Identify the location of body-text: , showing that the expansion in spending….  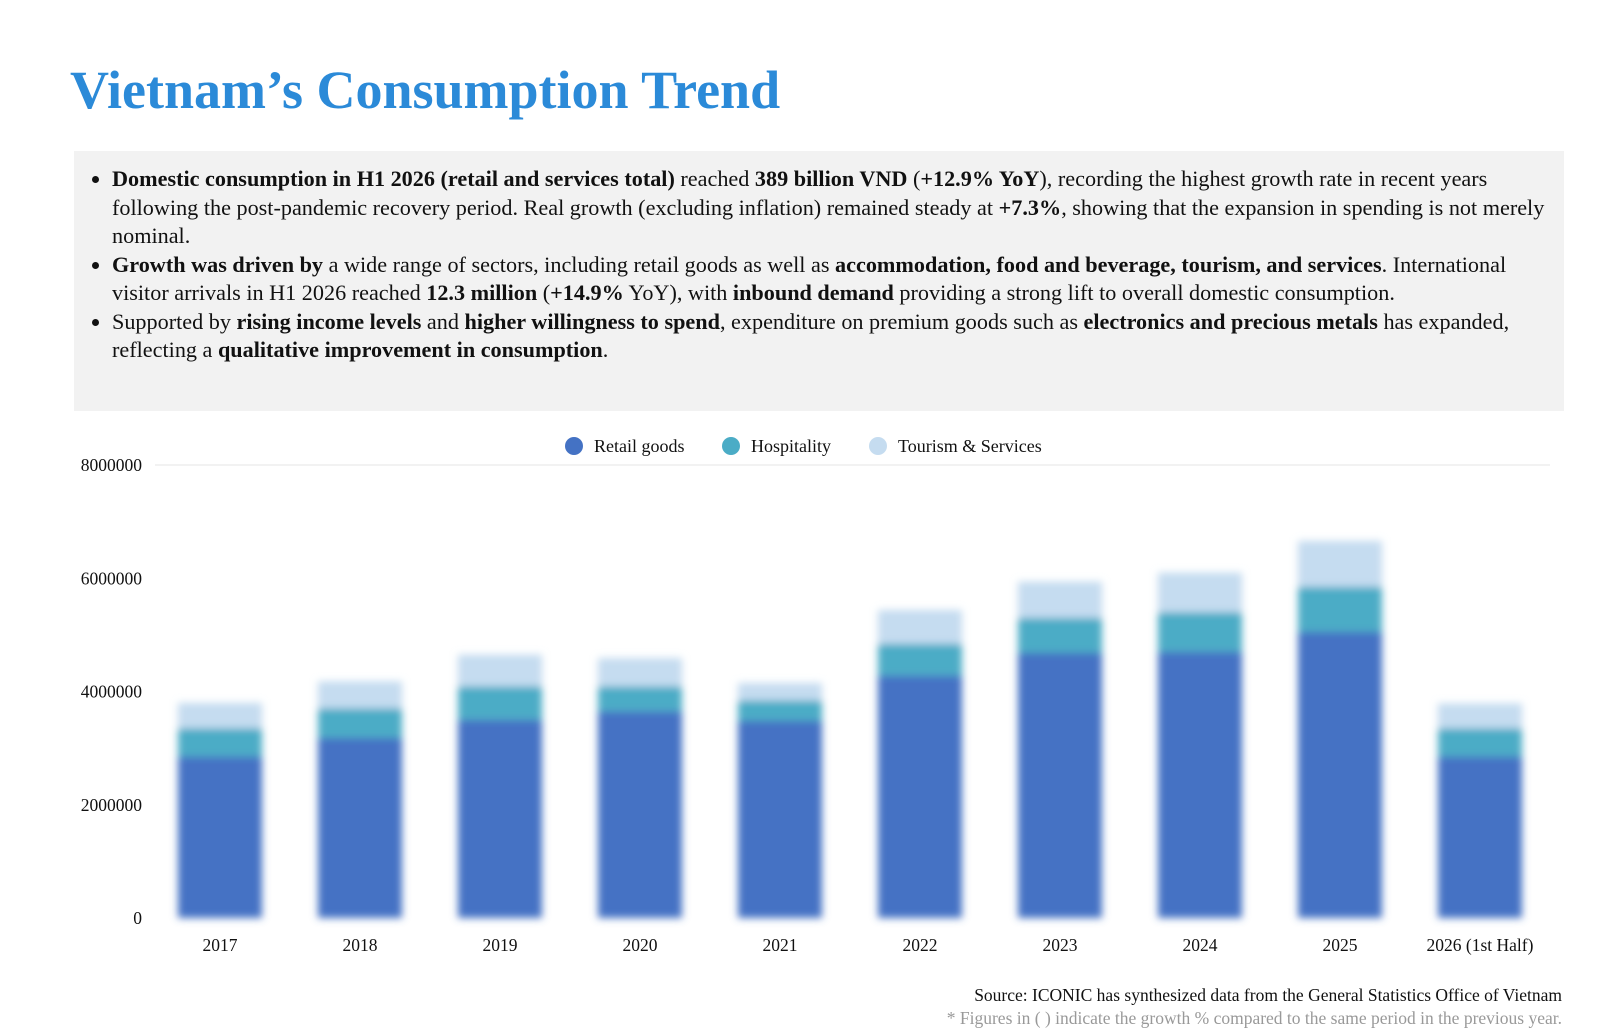
(828, 221).